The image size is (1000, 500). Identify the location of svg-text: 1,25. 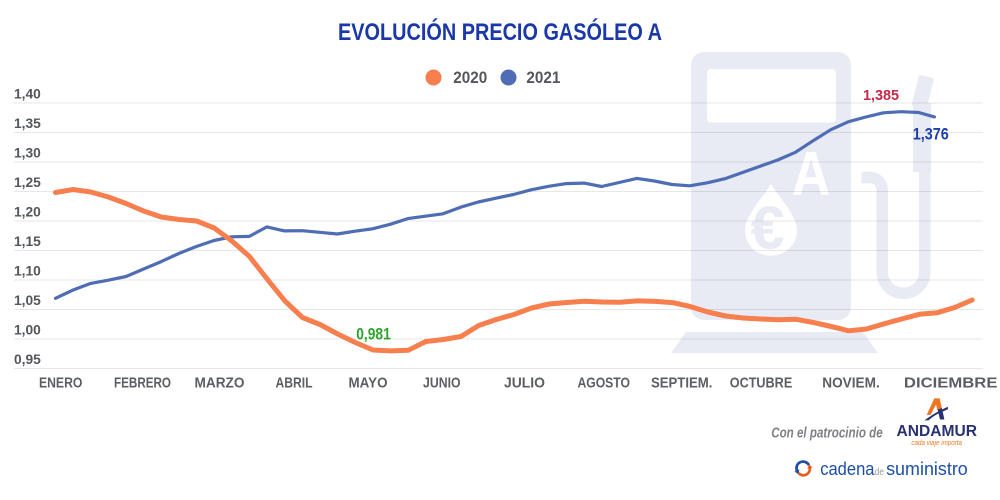
(27, 182).